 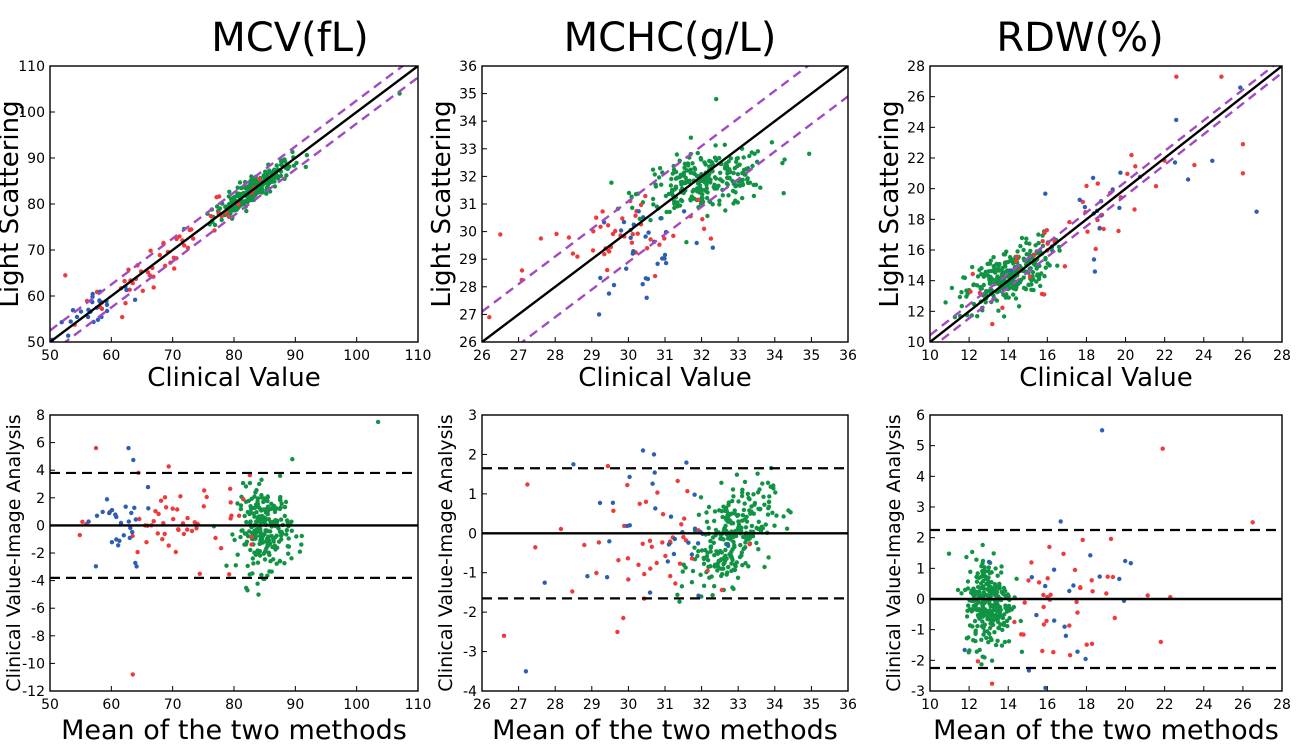 I want to click on x-tick-label: 31, so click(x=665, y=356).